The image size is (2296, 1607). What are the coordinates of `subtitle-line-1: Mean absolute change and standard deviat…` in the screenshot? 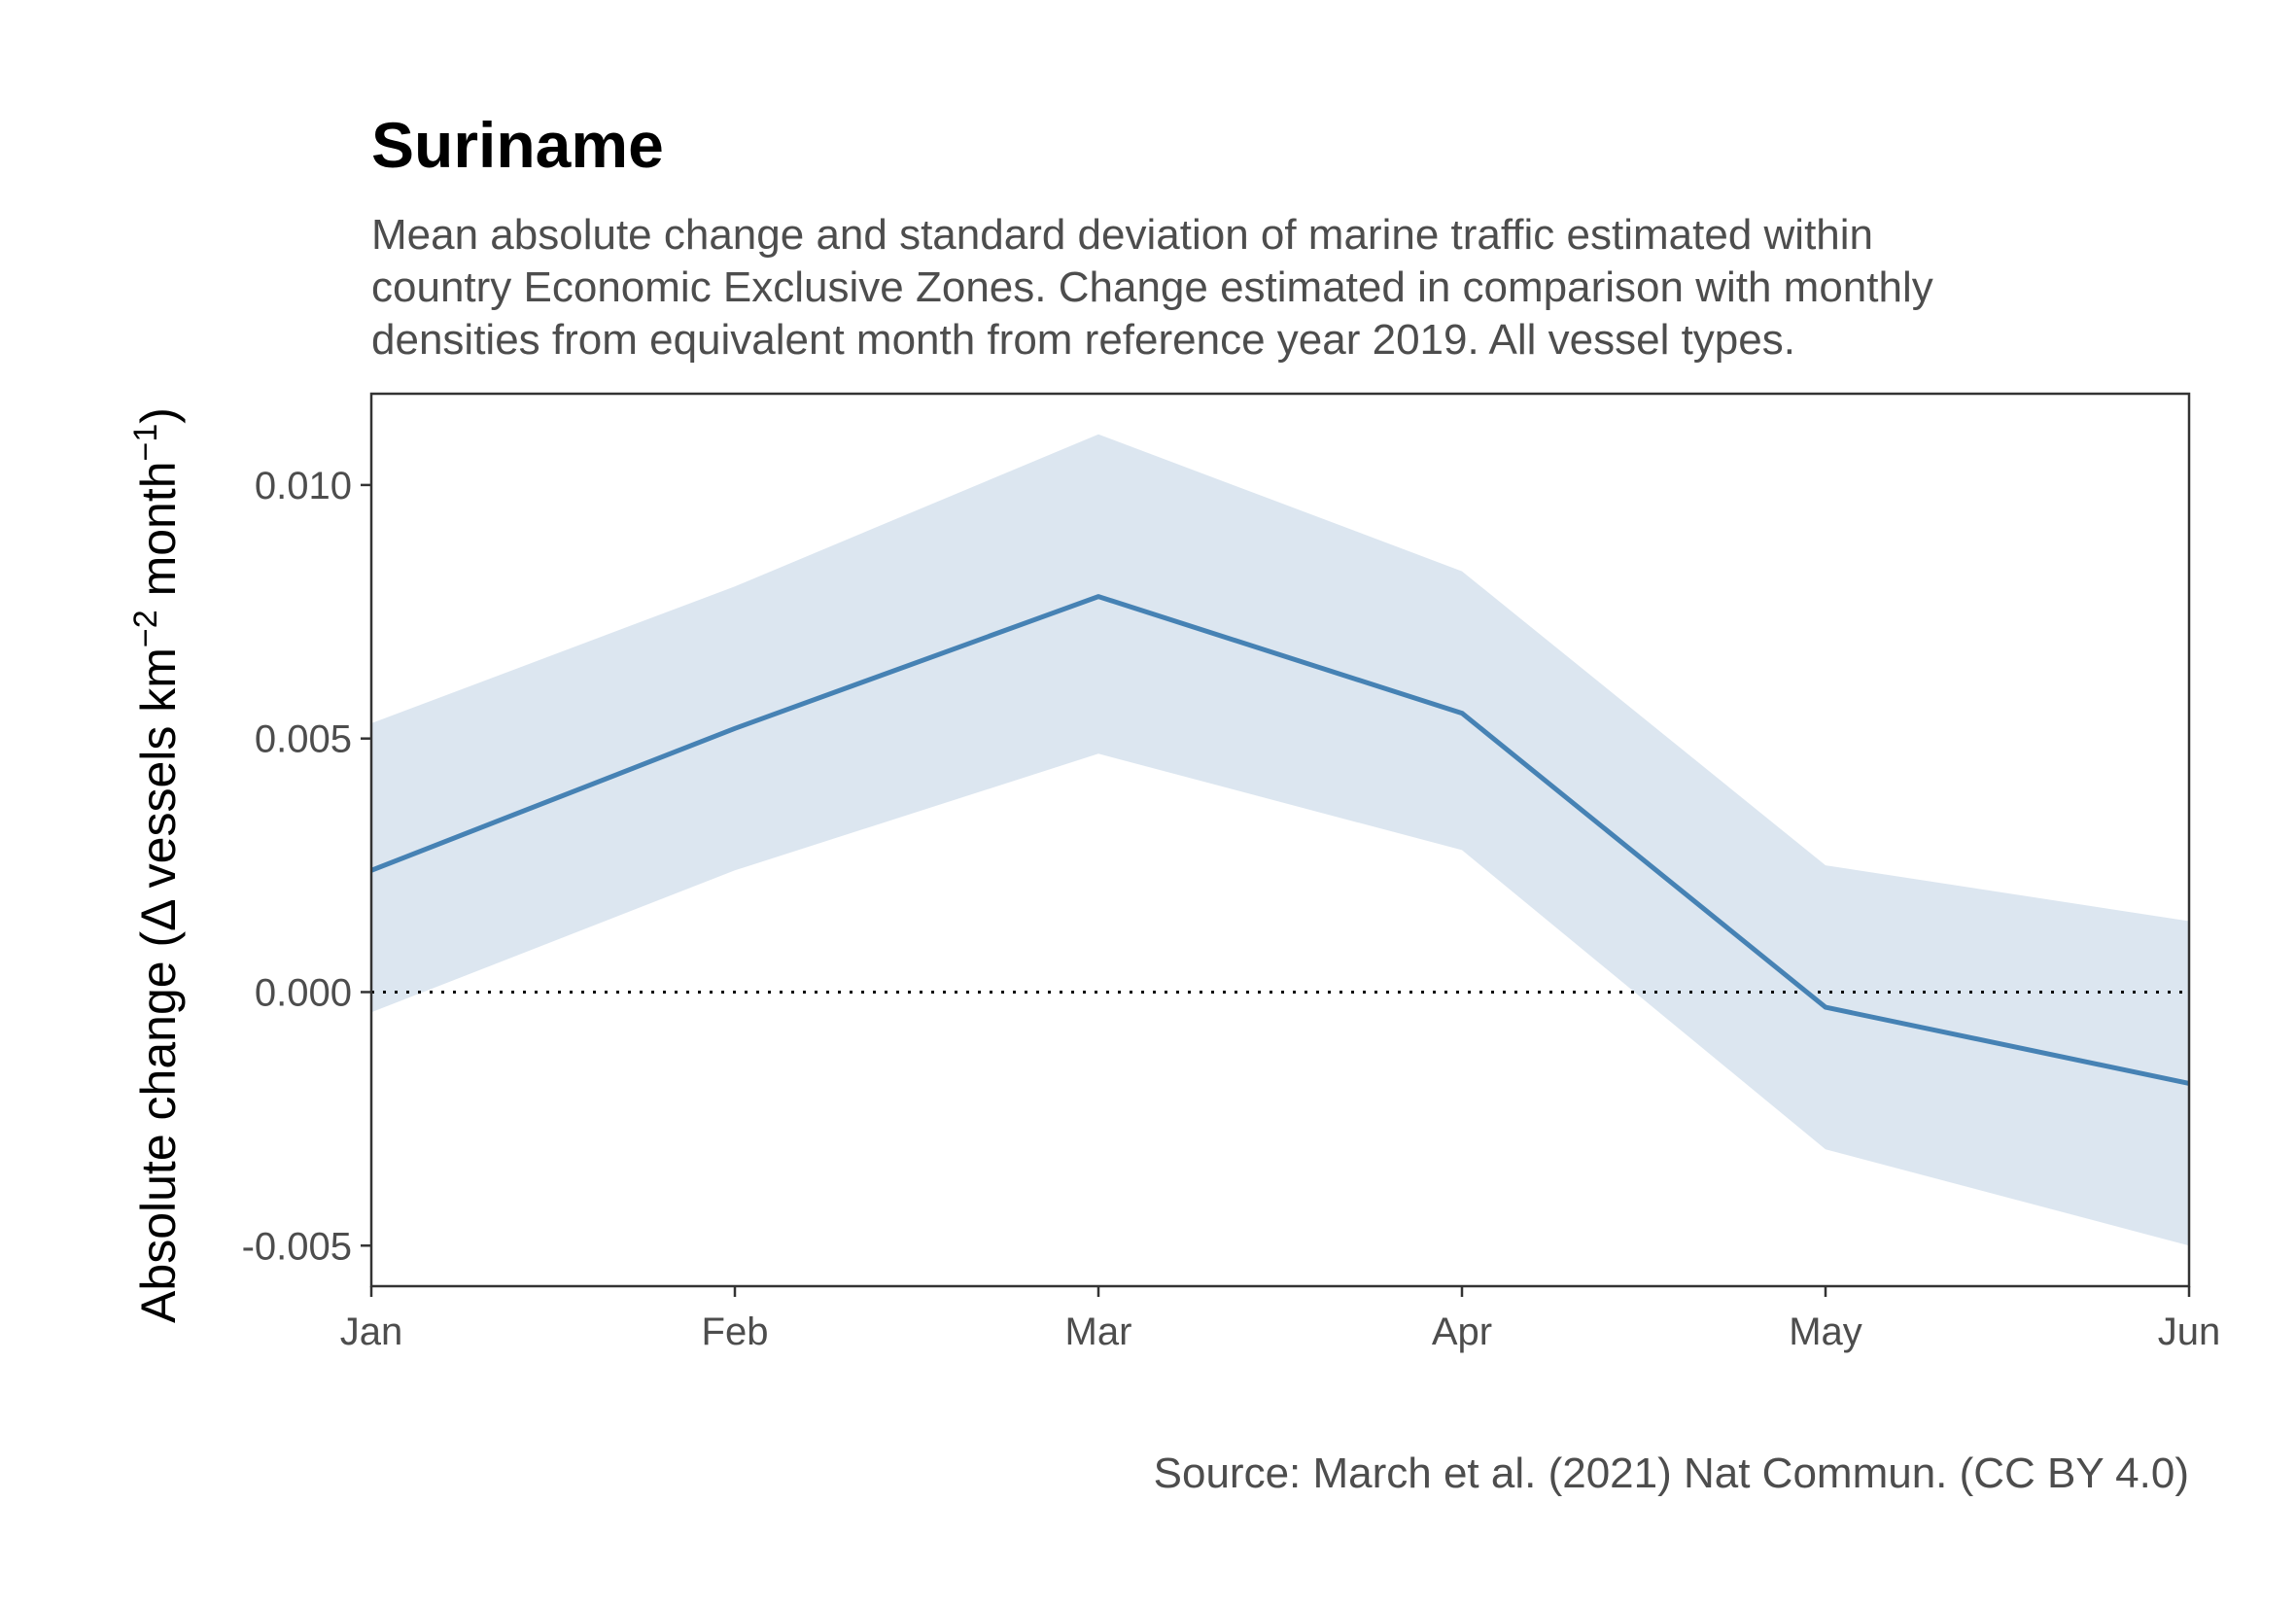 It's located at (1122, 235).